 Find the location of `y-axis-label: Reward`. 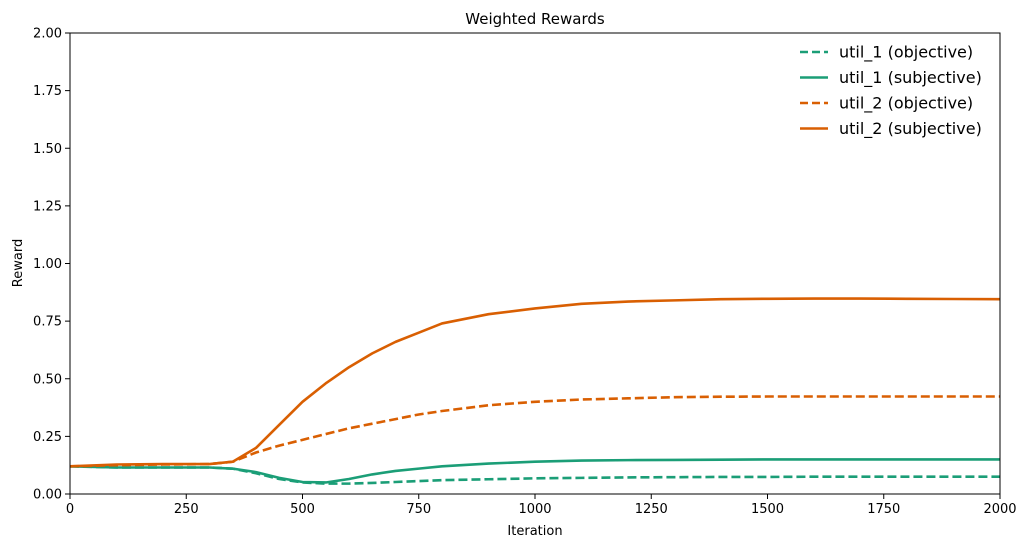

y-axis-label: Reward is located at coordinates (18, 263).